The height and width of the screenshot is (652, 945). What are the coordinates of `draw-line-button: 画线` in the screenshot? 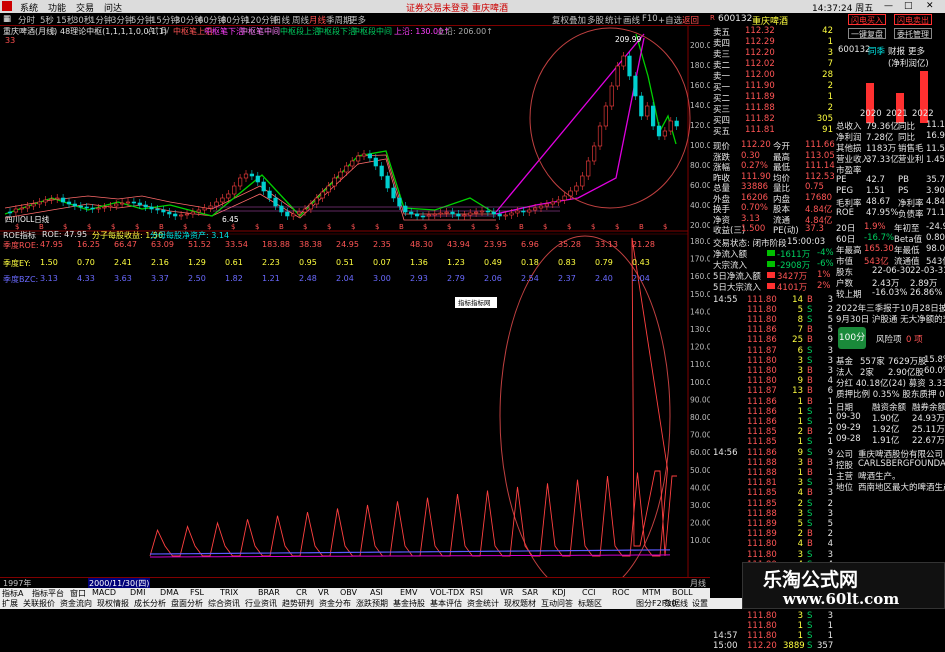 It's located at (632, 21).